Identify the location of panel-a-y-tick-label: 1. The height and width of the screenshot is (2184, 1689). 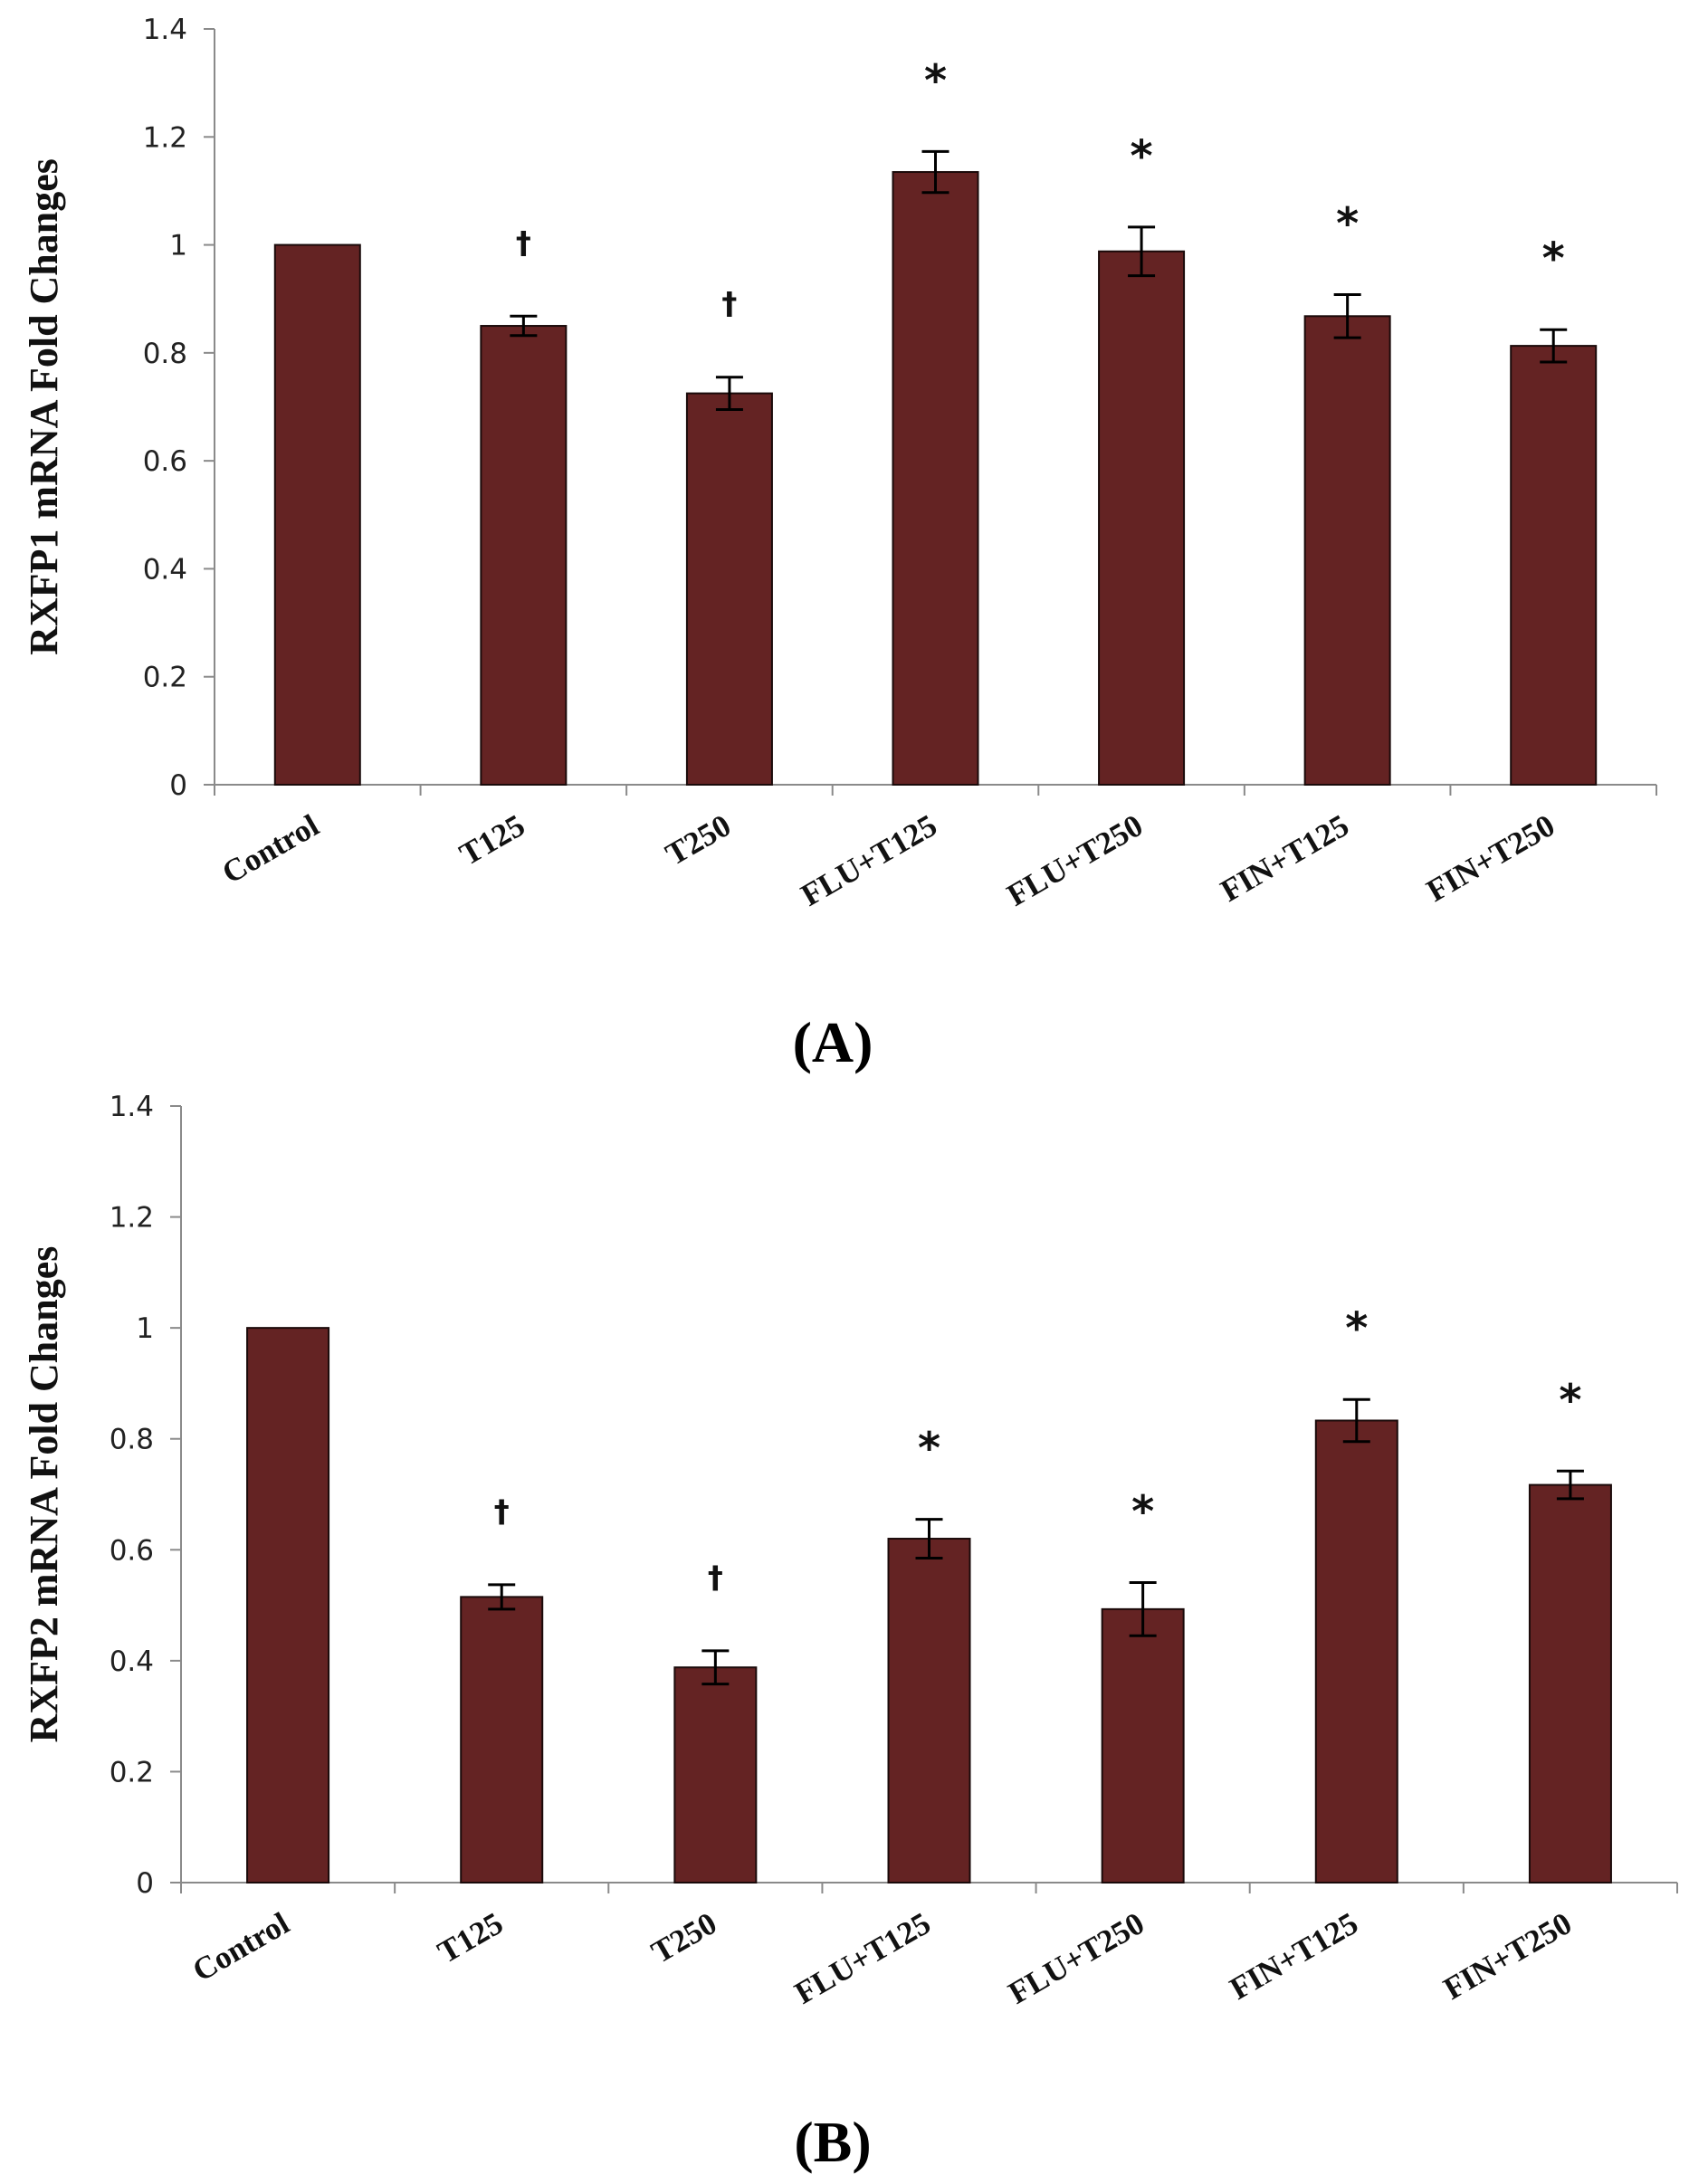
(178, 246).